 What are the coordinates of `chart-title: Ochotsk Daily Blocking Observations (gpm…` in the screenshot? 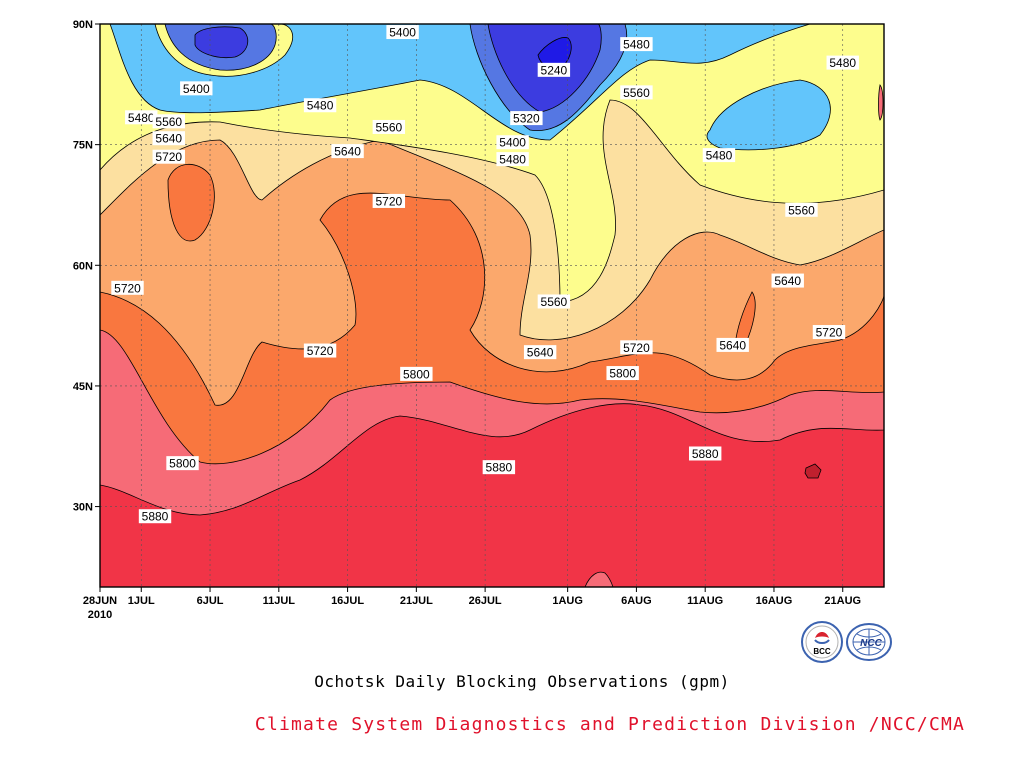 It's located at (522, 681).